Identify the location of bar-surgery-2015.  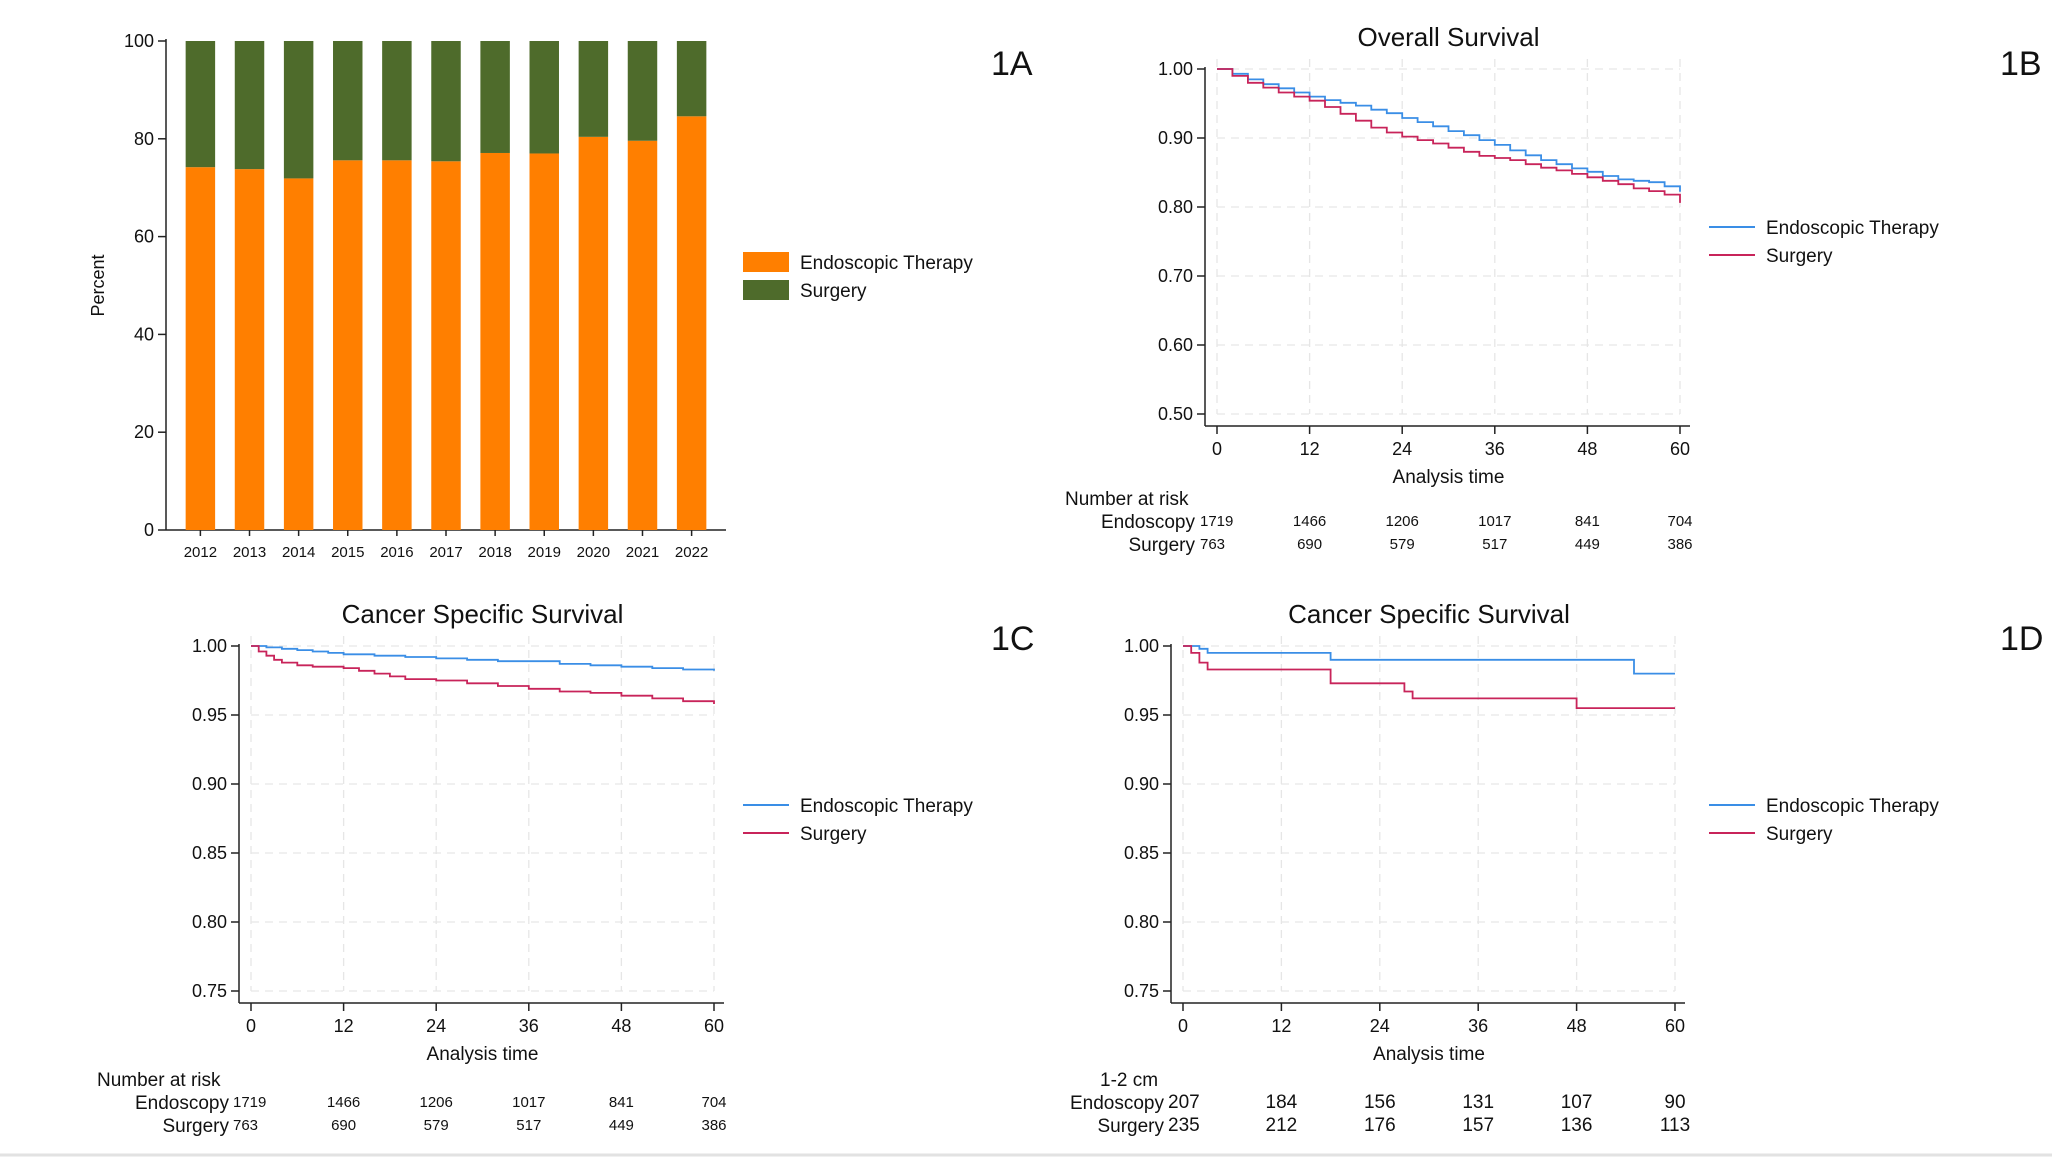
(348, 101).